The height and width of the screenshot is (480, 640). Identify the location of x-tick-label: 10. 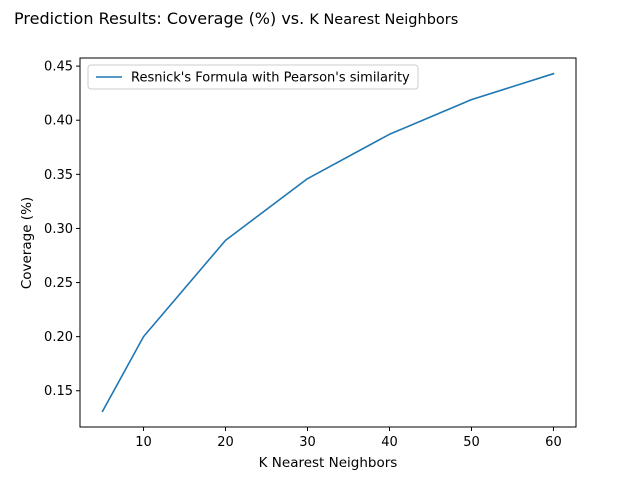
(143, 442).